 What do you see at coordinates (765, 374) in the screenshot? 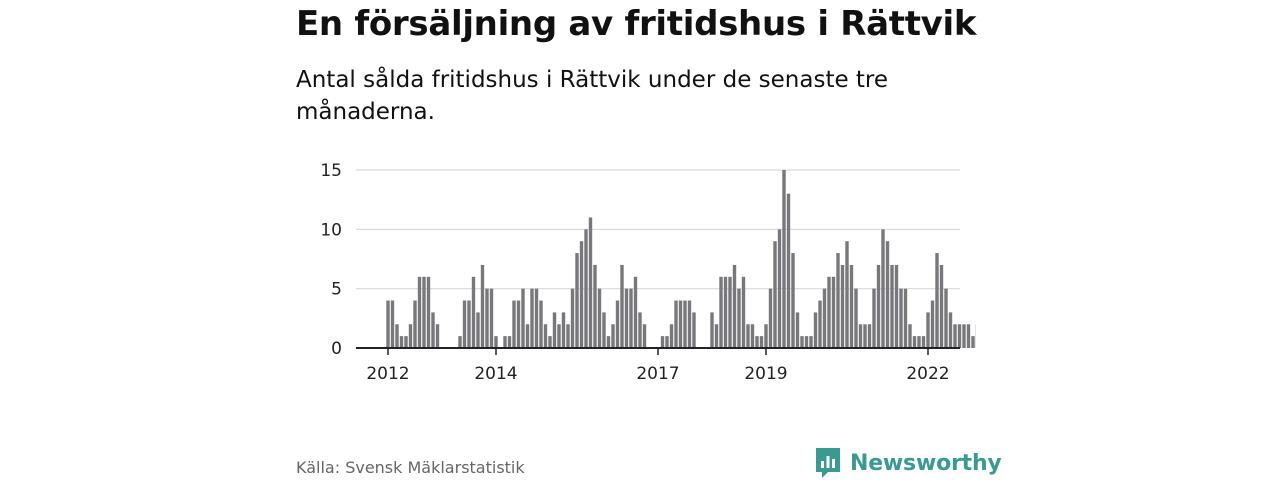
I see `x-tick-label: 2019` at bounding box center [765, 374].